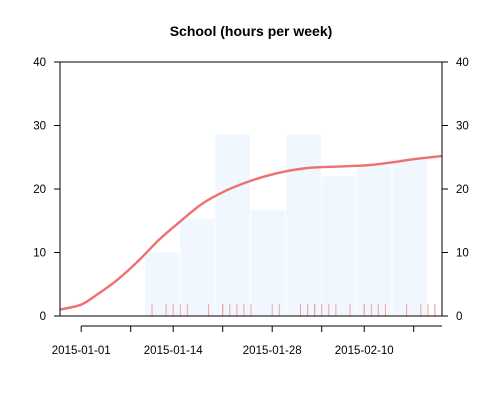 This screenshot has width=481, height=400. Describe the element at coordinates (297, 310) in the screenshot. I see `rug-marks` at that location.